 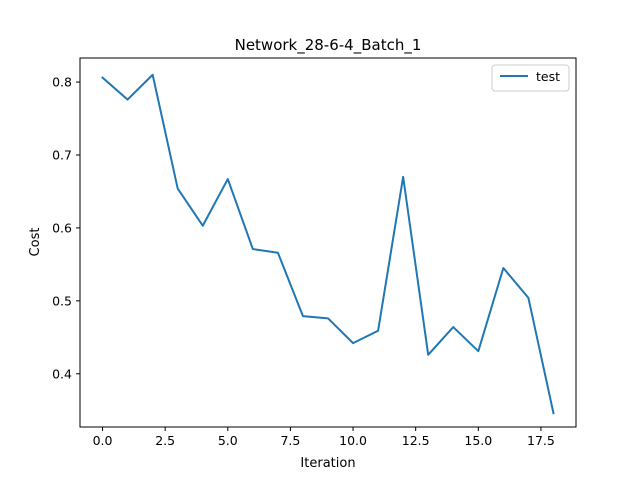 I want to click on x-tick-label: 10.0, so click(x=353, y=440).